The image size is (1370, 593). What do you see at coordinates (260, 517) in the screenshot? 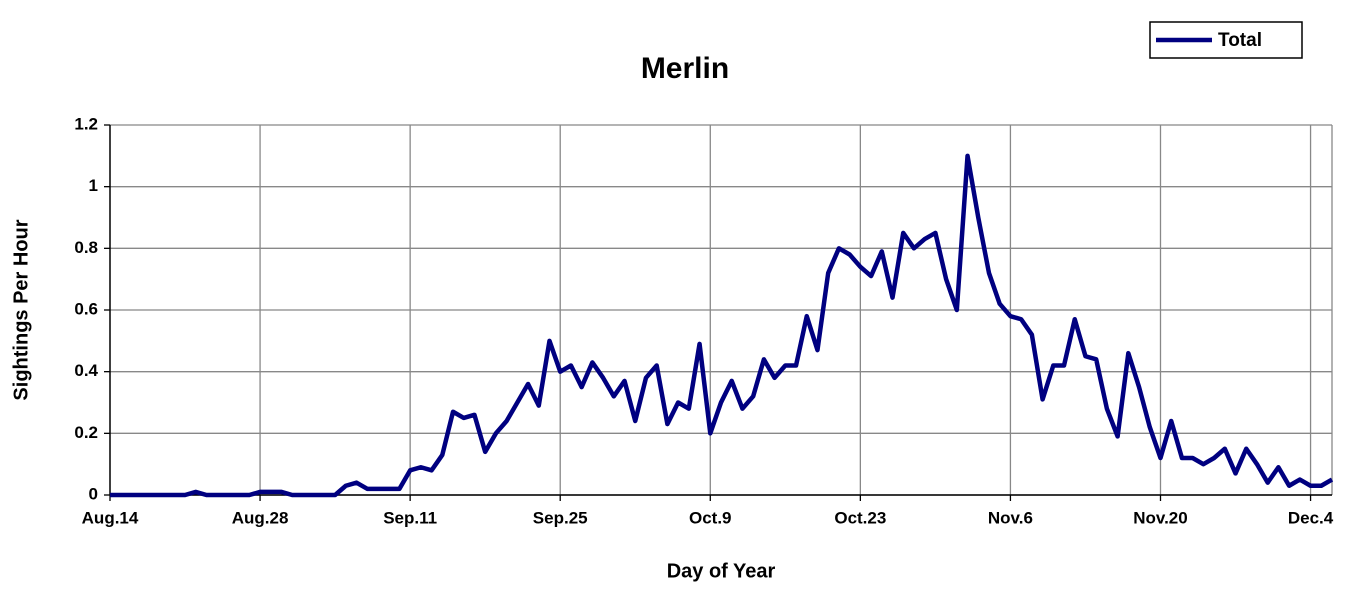
I see `x-tick-label: Aug.28` at bounding box center [260, 517].